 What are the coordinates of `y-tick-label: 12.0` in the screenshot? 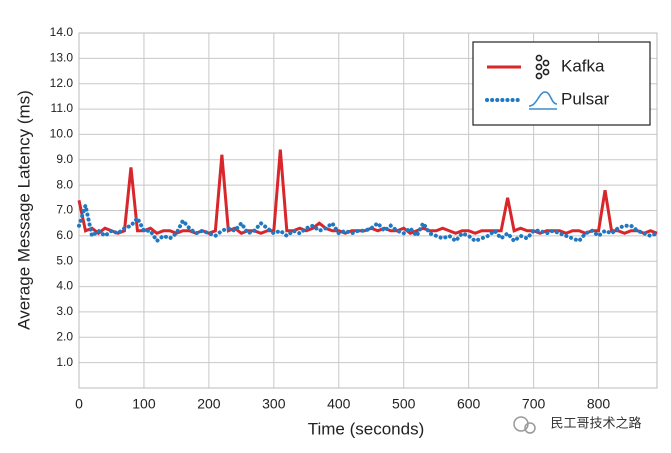 It's located at (62, 83).